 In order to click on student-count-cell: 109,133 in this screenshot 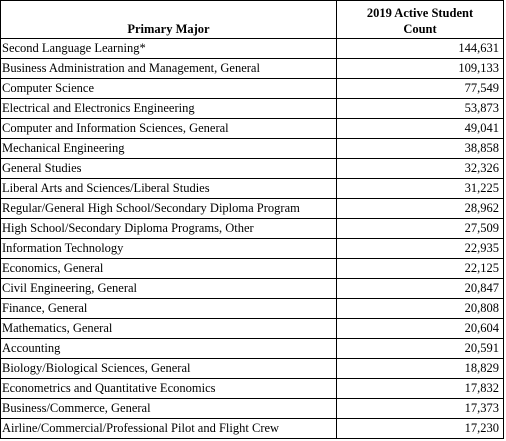, I will do `click(420, 68)`.